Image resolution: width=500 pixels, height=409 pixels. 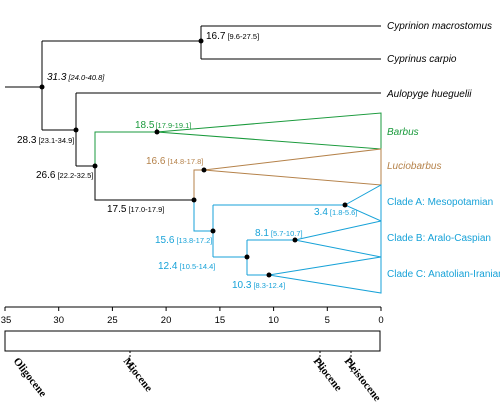 What do you see at coordinates (439, 26) in the screenshot?
I see `tip-label-cyprinion: Cyprinion macrostomus` at bounding box center [439, 26].